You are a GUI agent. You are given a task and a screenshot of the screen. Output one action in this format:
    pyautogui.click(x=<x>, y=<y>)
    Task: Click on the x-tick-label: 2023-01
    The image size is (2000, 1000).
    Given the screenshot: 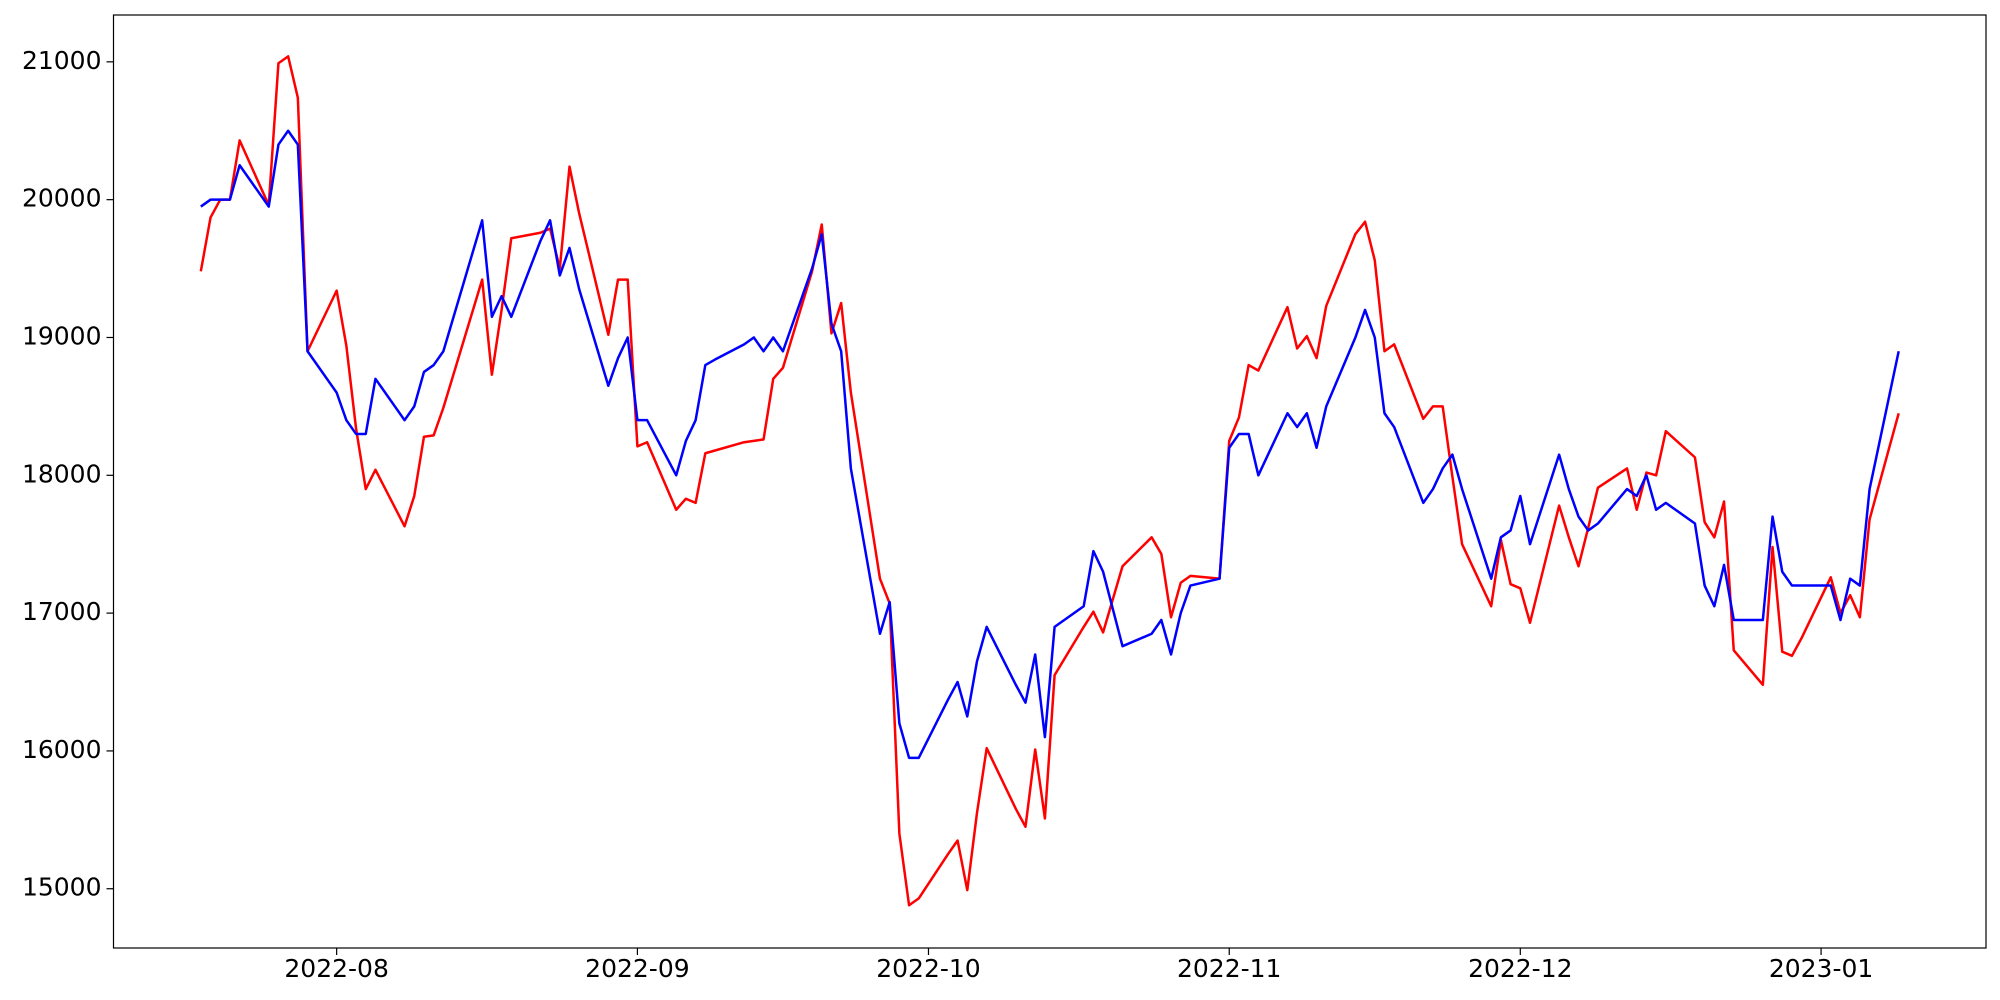 What is the action you would take?
    pyautogui.click(x=1821, y=968)
    